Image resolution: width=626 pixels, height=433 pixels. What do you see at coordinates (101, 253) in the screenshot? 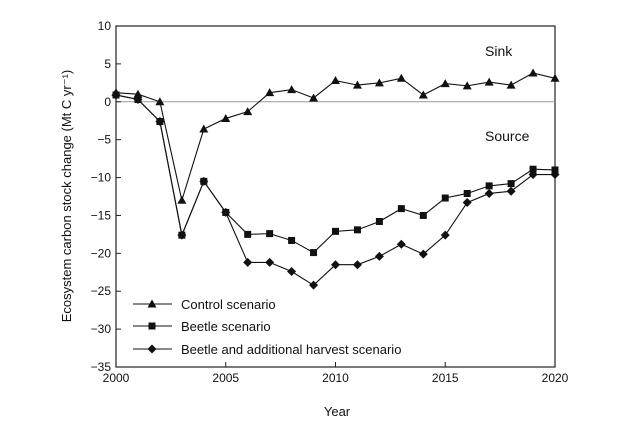
I see `y-tick-label: −20` at bounding box center [101, 253].